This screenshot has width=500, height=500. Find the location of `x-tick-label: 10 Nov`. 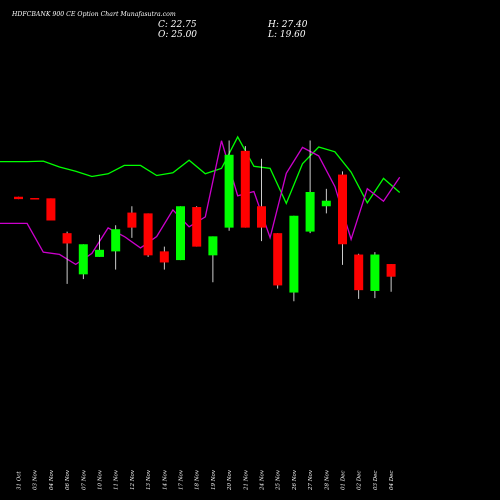

x-tick-label: 10 Nov is located at coordinates (101, 479).